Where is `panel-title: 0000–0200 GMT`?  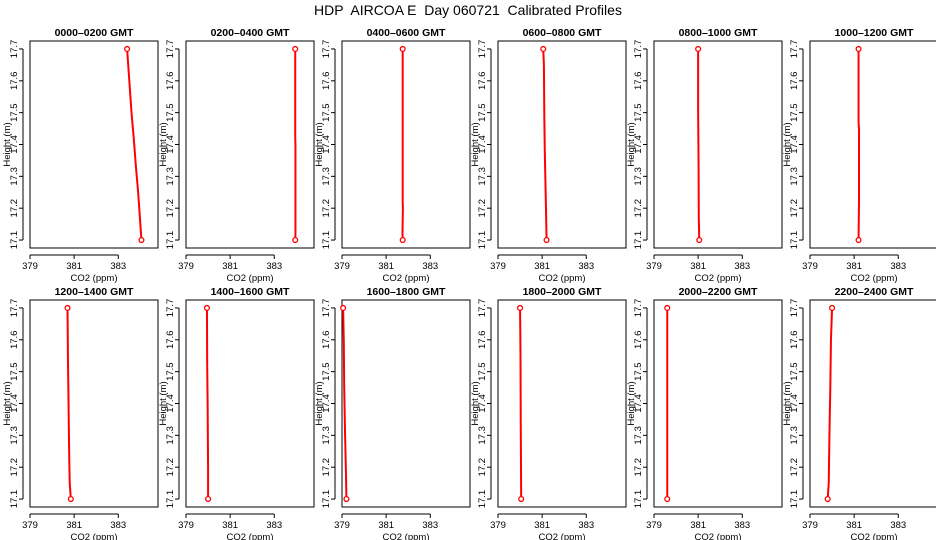
panel-title: 0000–0200 GMT is located at coordinates (94, 33).